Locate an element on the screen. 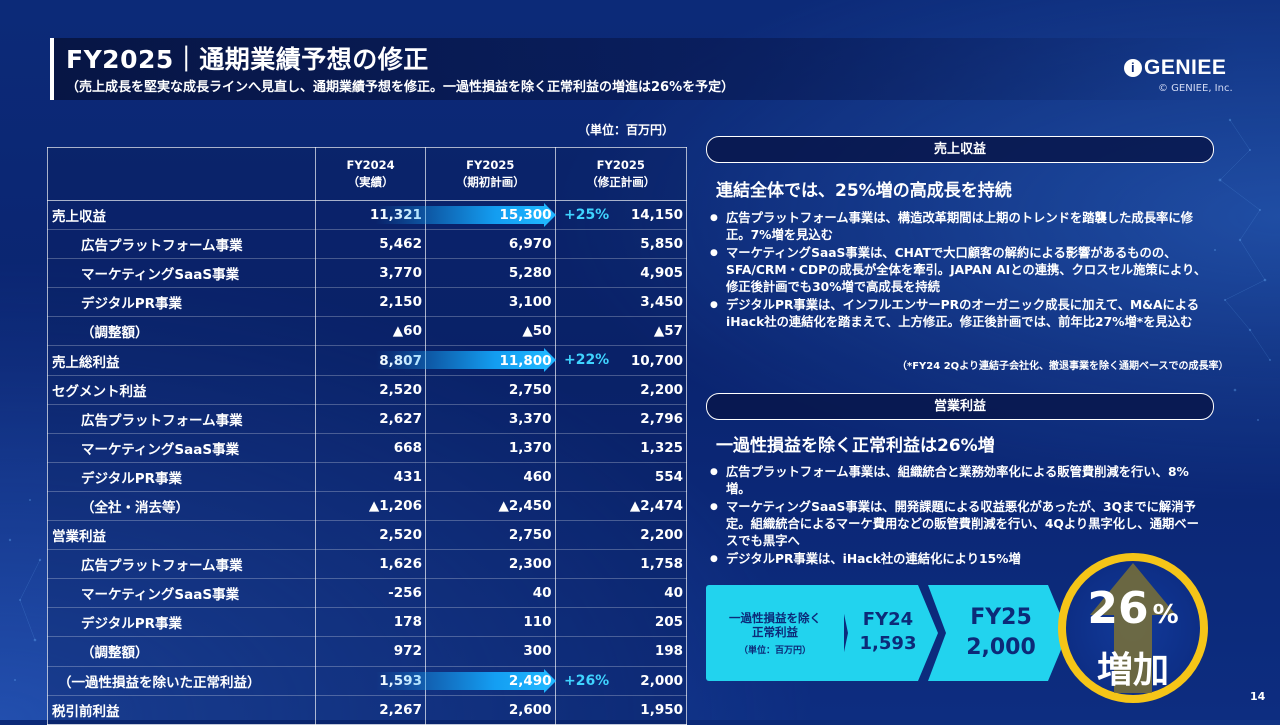  growth-rate: +22% is located at coordinates (586, 360).